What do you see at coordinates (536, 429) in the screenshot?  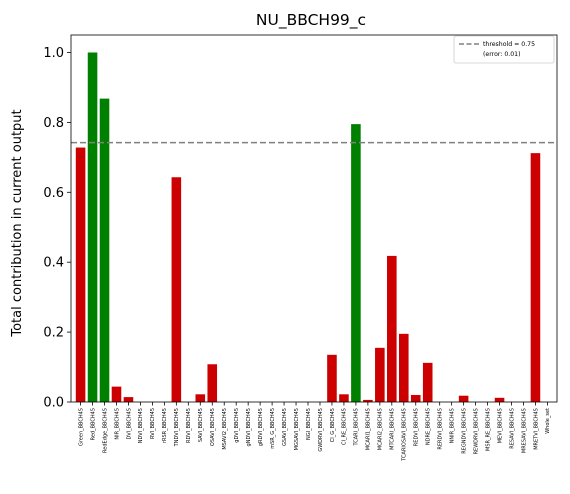 I see `x-tick-label: MRETVI_BBCH45` at bounding box center [536, 429].